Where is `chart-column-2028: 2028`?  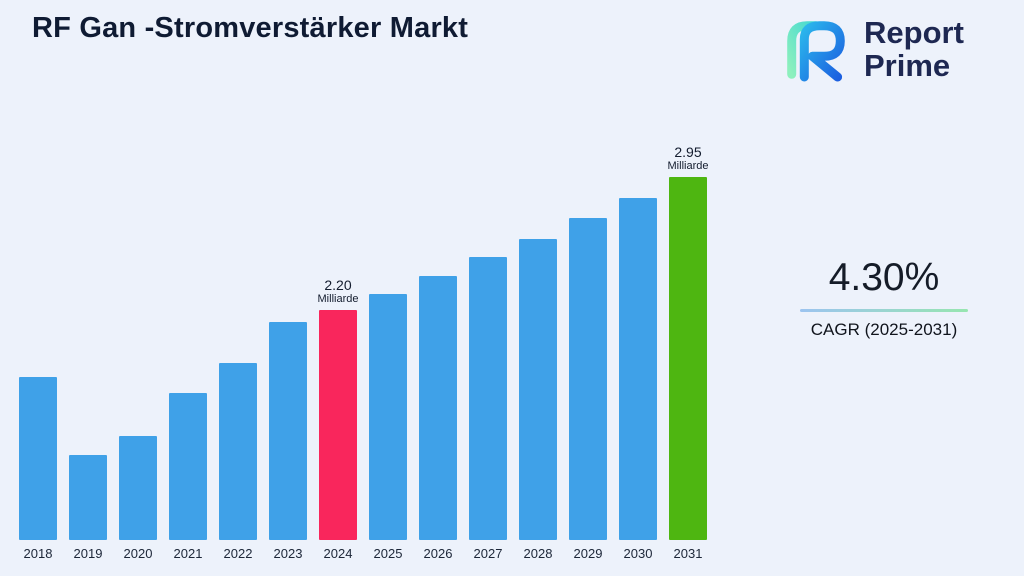 chart-column-2028: 2028 is located at coordinates (538, 352).